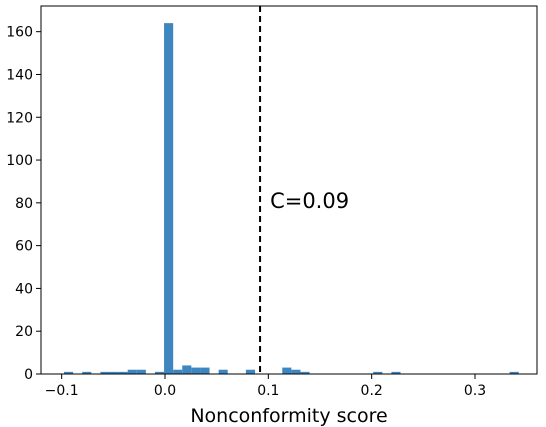 The image size is (546, 427). Describe the element at coordinates (28, 375) in the screenshot. I see `y-tick-label: 0` at that location.